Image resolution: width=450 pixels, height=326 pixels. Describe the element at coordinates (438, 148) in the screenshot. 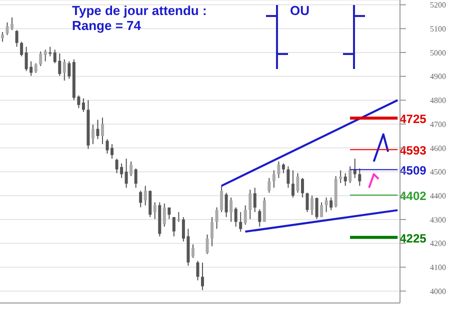

I see `y-tick-label: 4600` at that location.